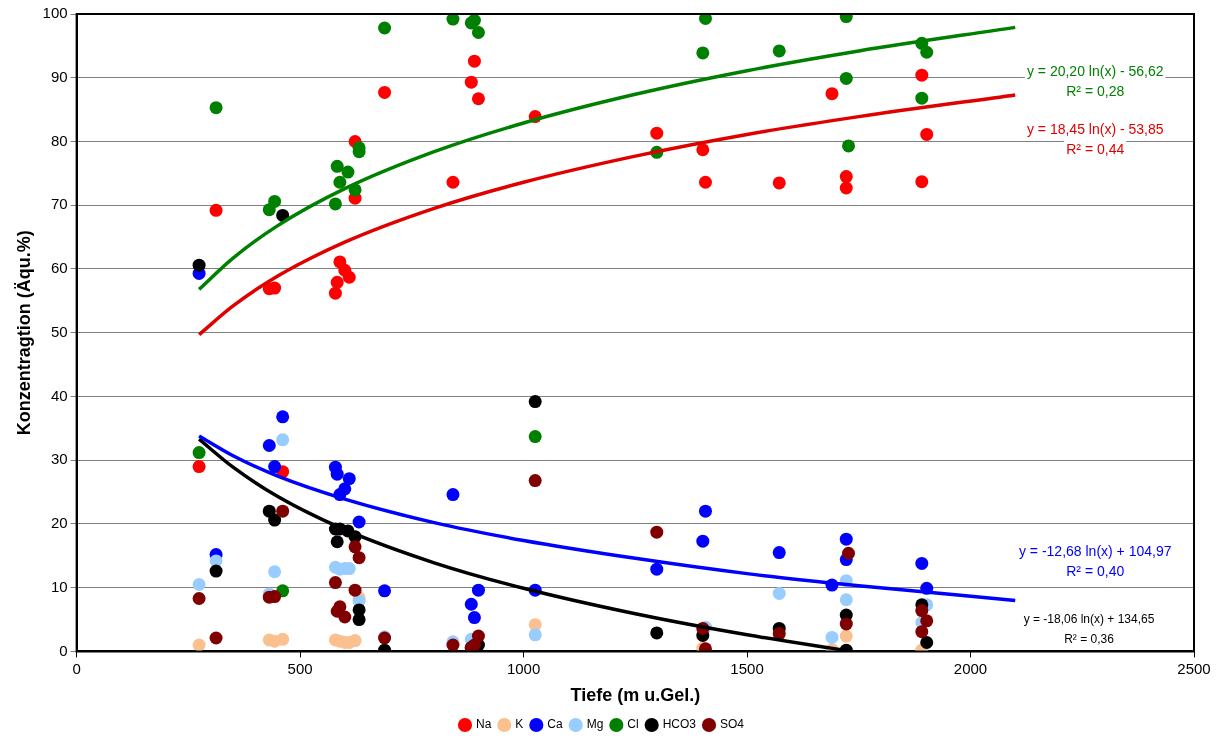 The image size is (1230, 751). I want to click on y-tick-label: 40, so click(59, 395).